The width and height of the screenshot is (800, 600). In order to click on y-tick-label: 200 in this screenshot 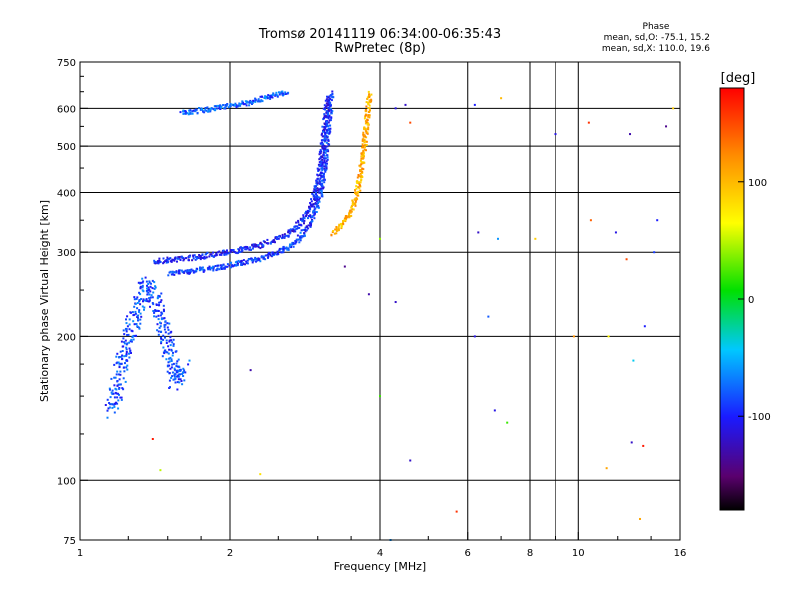, I will do `click(66, 337)`.